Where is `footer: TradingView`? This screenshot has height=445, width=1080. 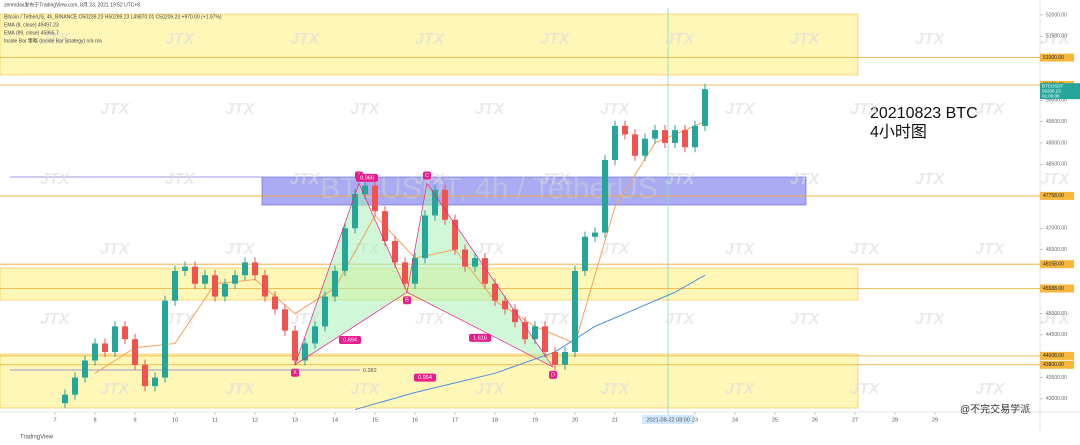 footer: TradingView is located at coordinates (37, 438).